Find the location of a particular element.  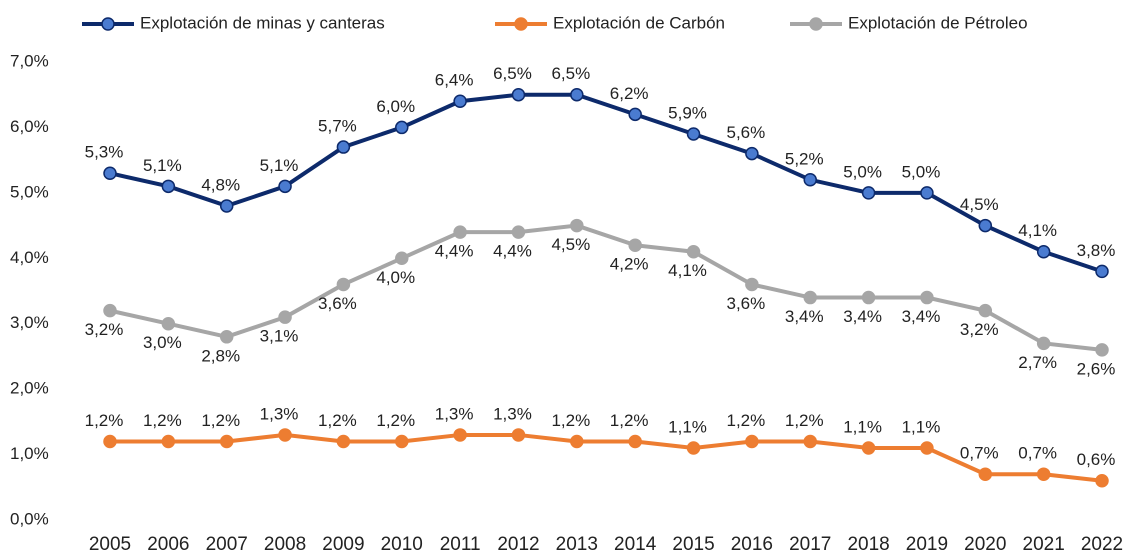

x-tick-label: 2009 is located at coordinates (343, 544).